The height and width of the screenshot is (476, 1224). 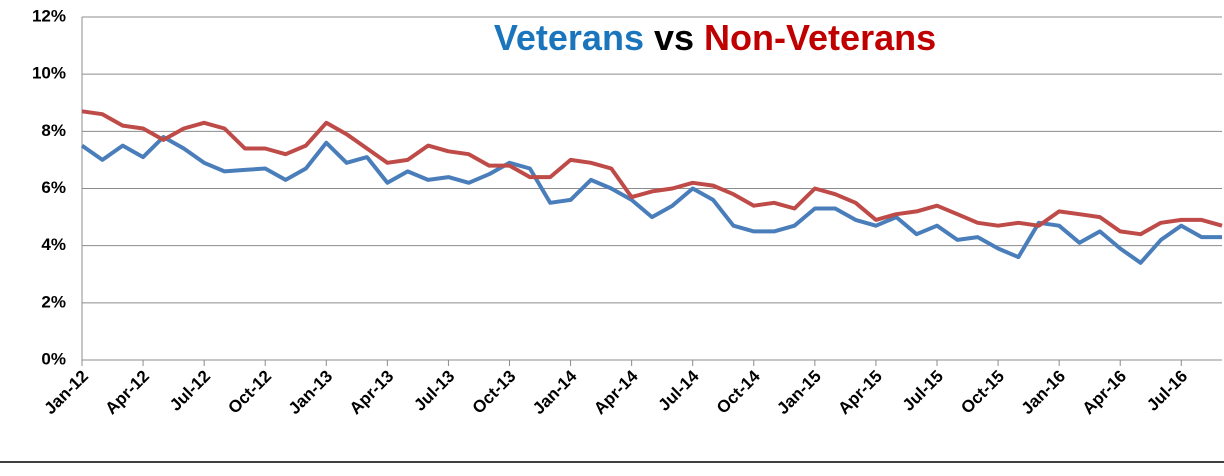 I want to click on title-non-veterans: Non-Veterans, so click(x=820, y=37).